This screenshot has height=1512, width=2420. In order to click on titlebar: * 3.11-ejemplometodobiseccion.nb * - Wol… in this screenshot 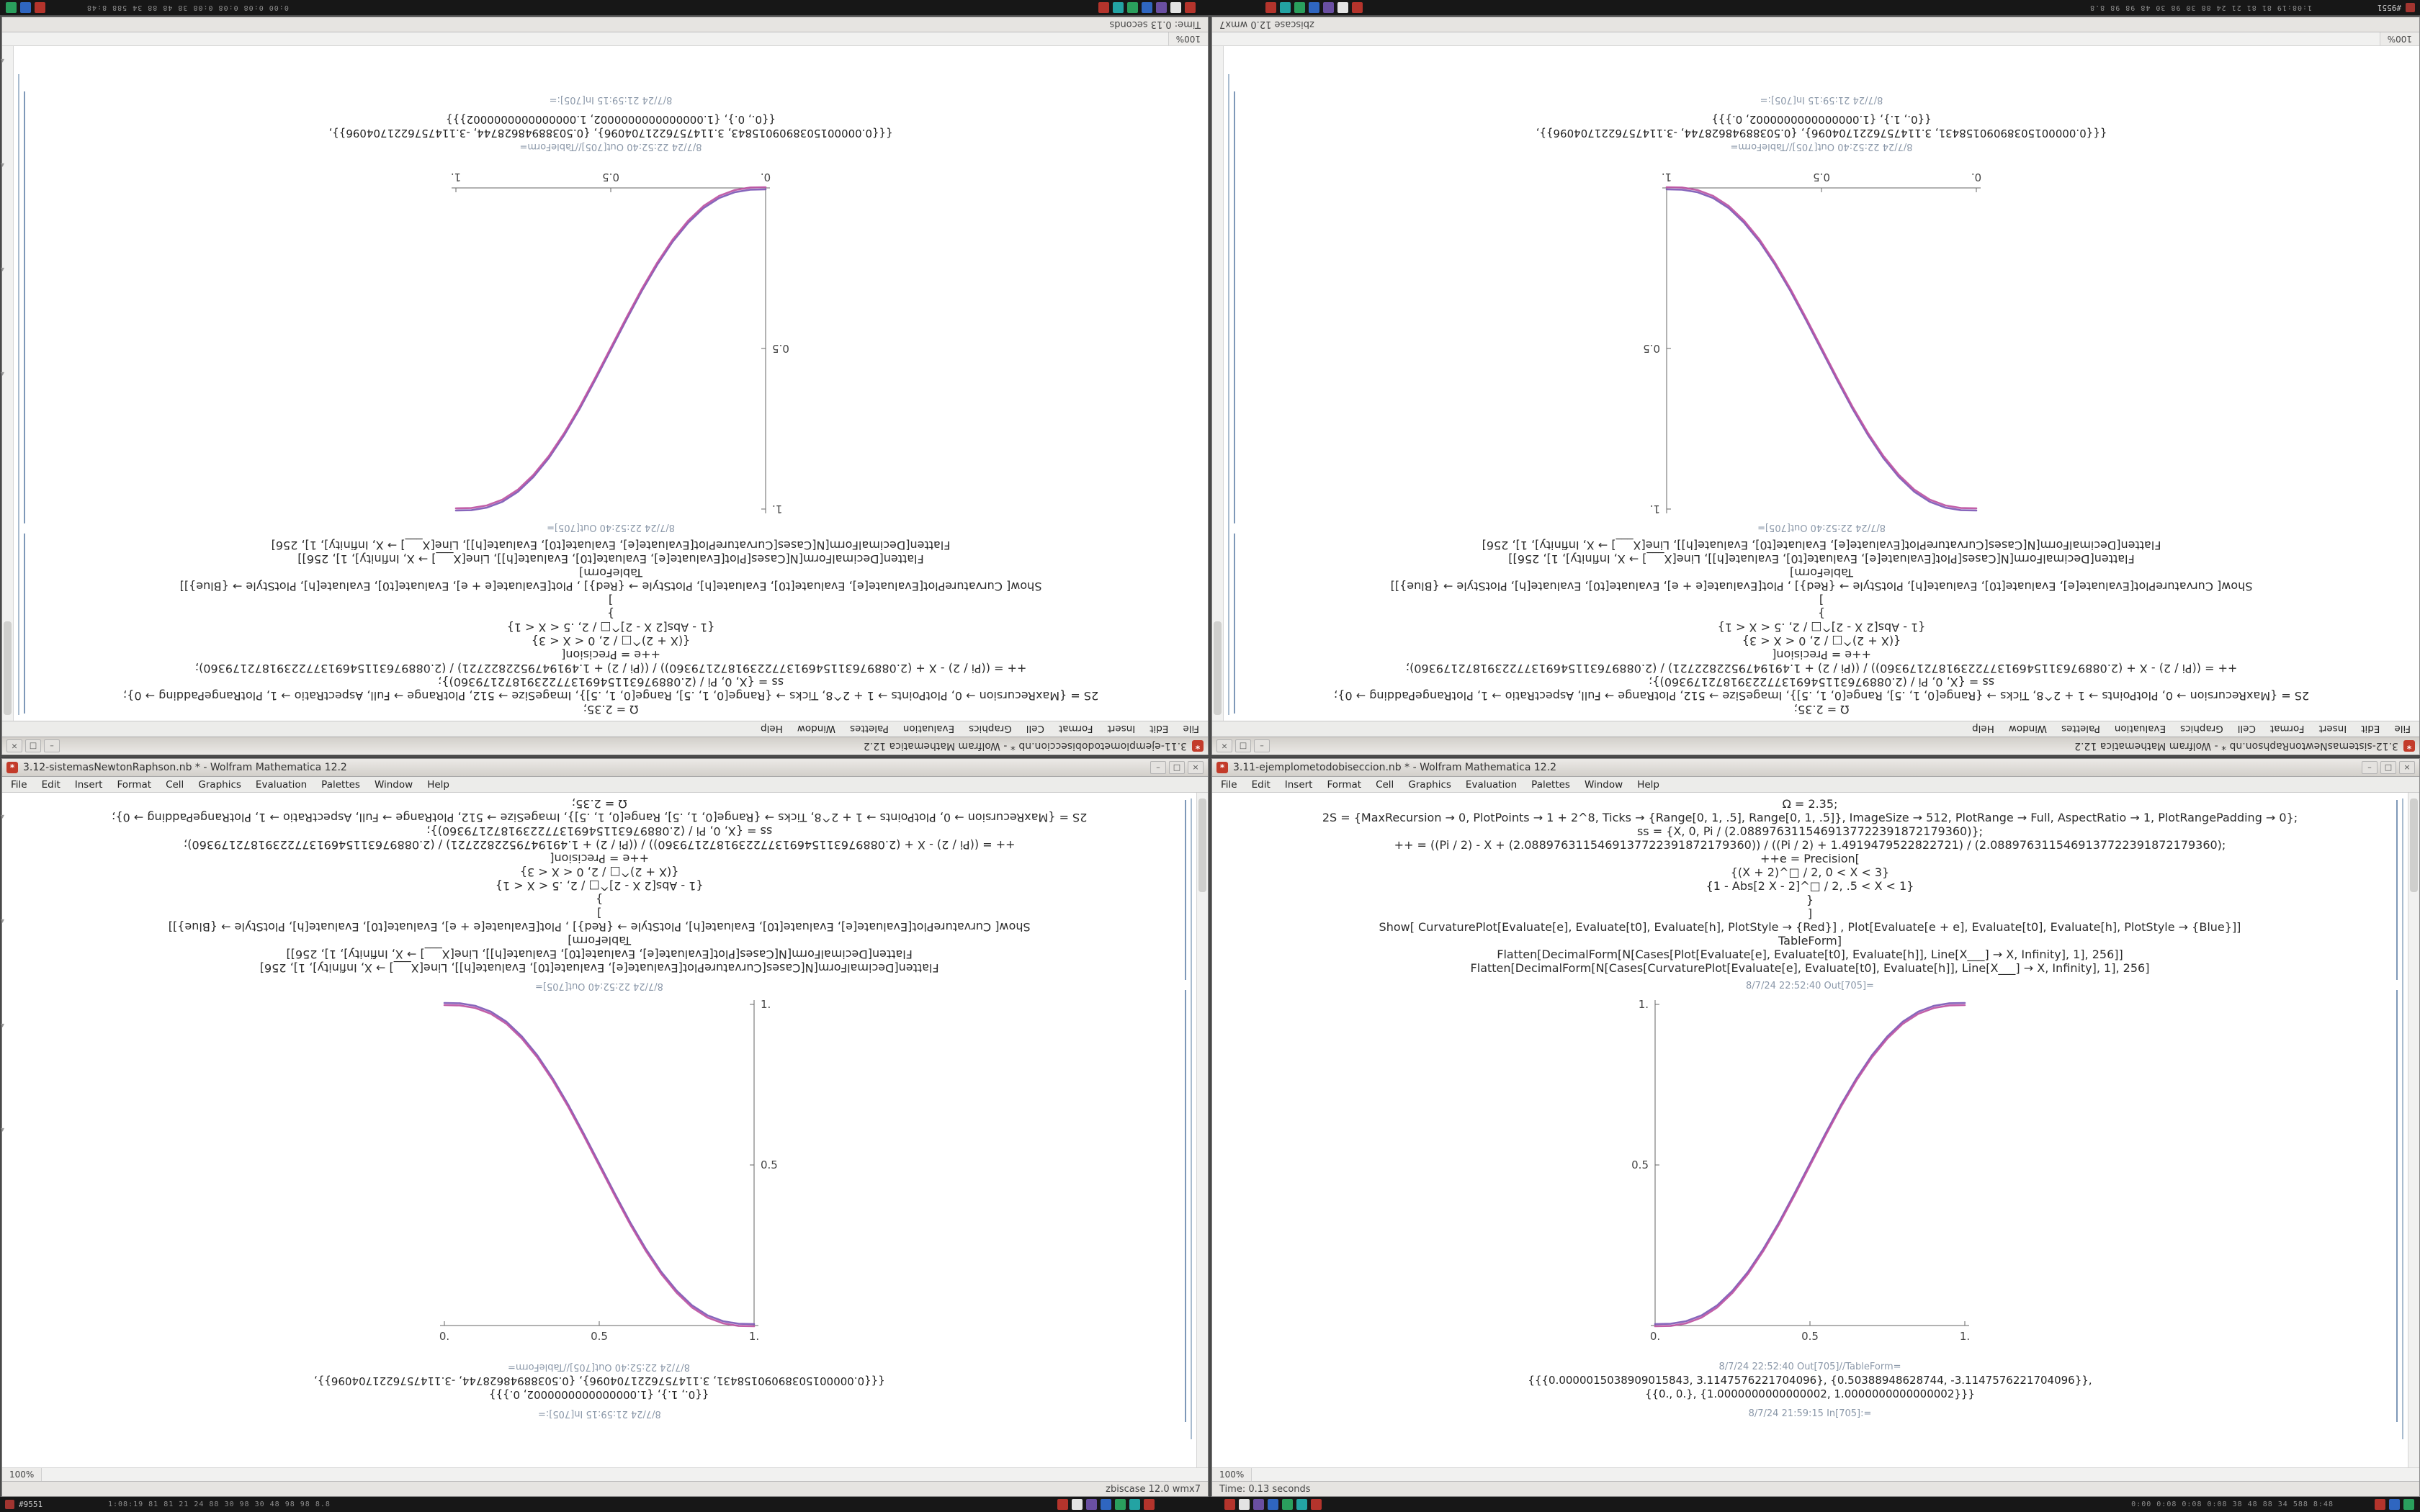, I will do `click(1815, 768)`.